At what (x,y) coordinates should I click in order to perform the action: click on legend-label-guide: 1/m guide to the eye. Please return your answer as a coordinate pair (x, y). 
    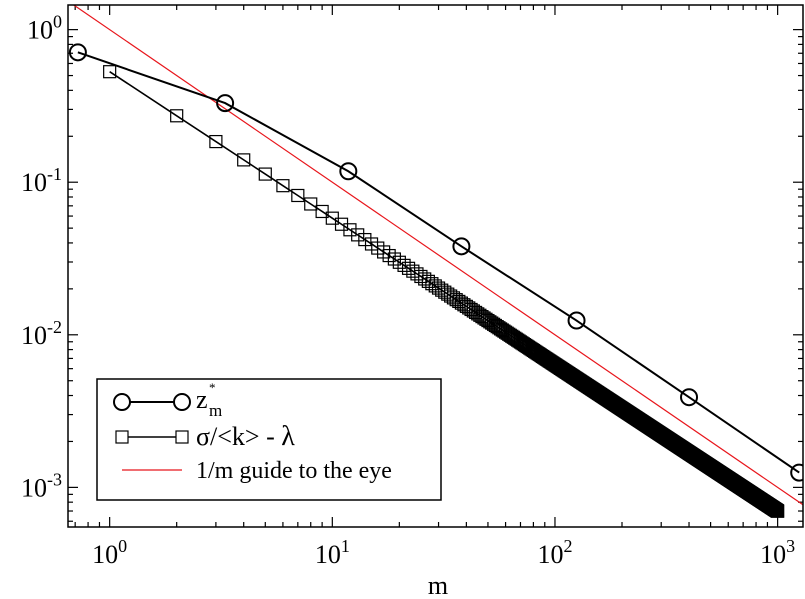
    Looking at the image, I should click on (294, 471).